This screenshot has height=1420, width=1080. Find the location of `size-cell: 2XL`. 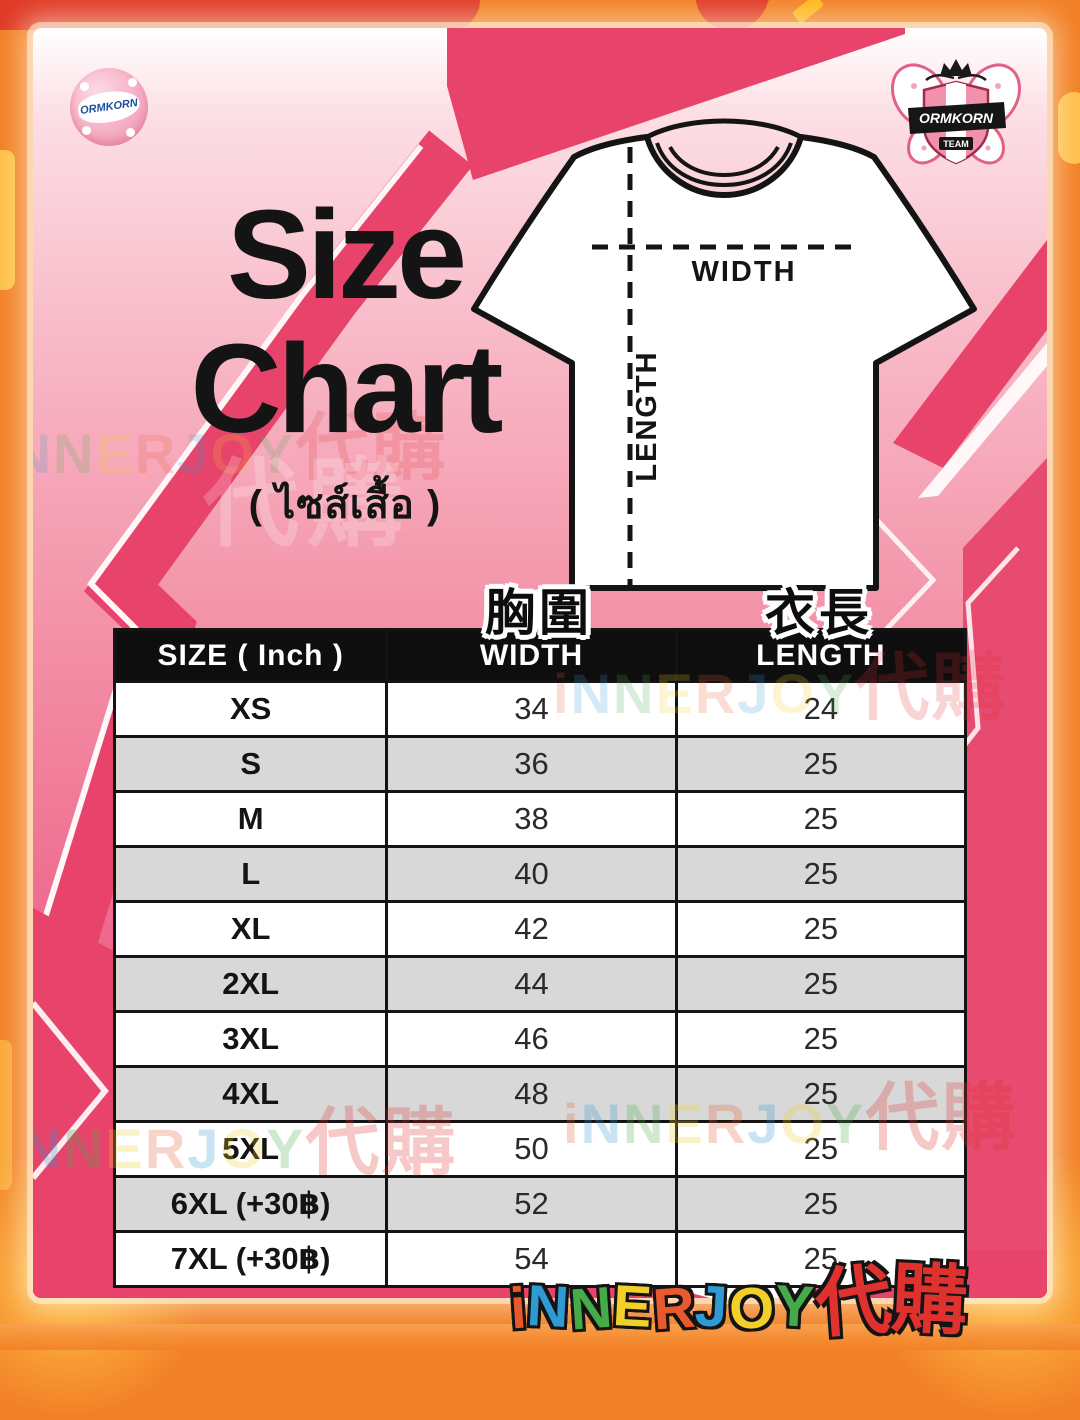

size-cell: 2XL is located at coordinates (250, 984).